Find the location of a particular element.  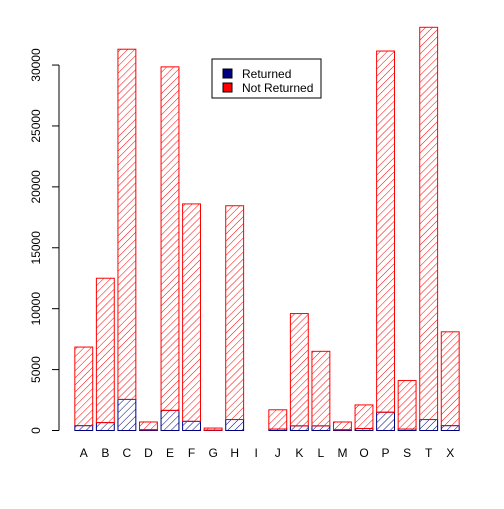

bar-returned-T is located at coordinates (429, 425).